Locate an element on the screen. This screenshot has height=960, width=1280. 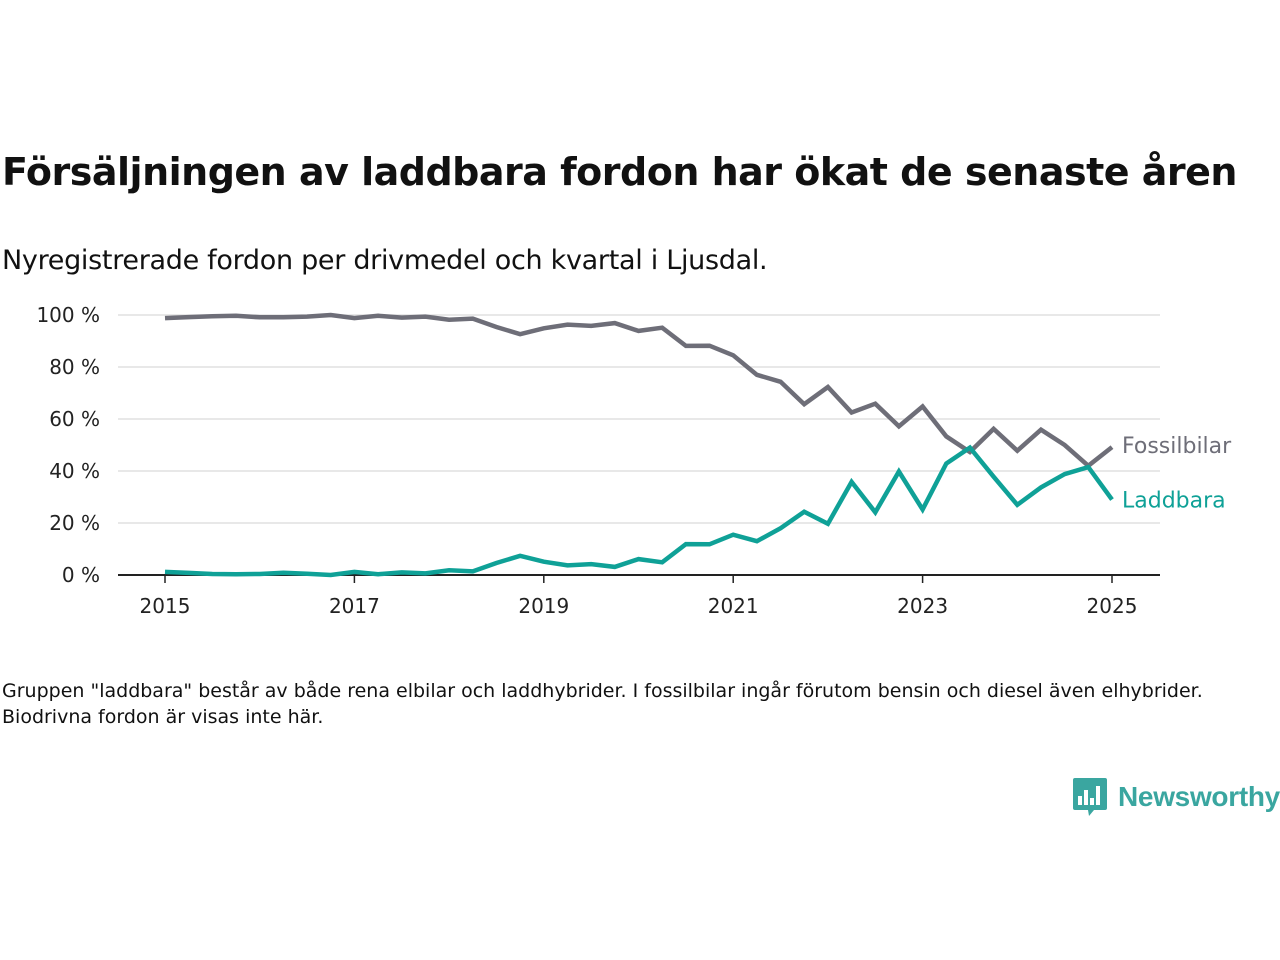
series-labels: Fossilbilar Laddbara is located at coordinates (1177, 474).